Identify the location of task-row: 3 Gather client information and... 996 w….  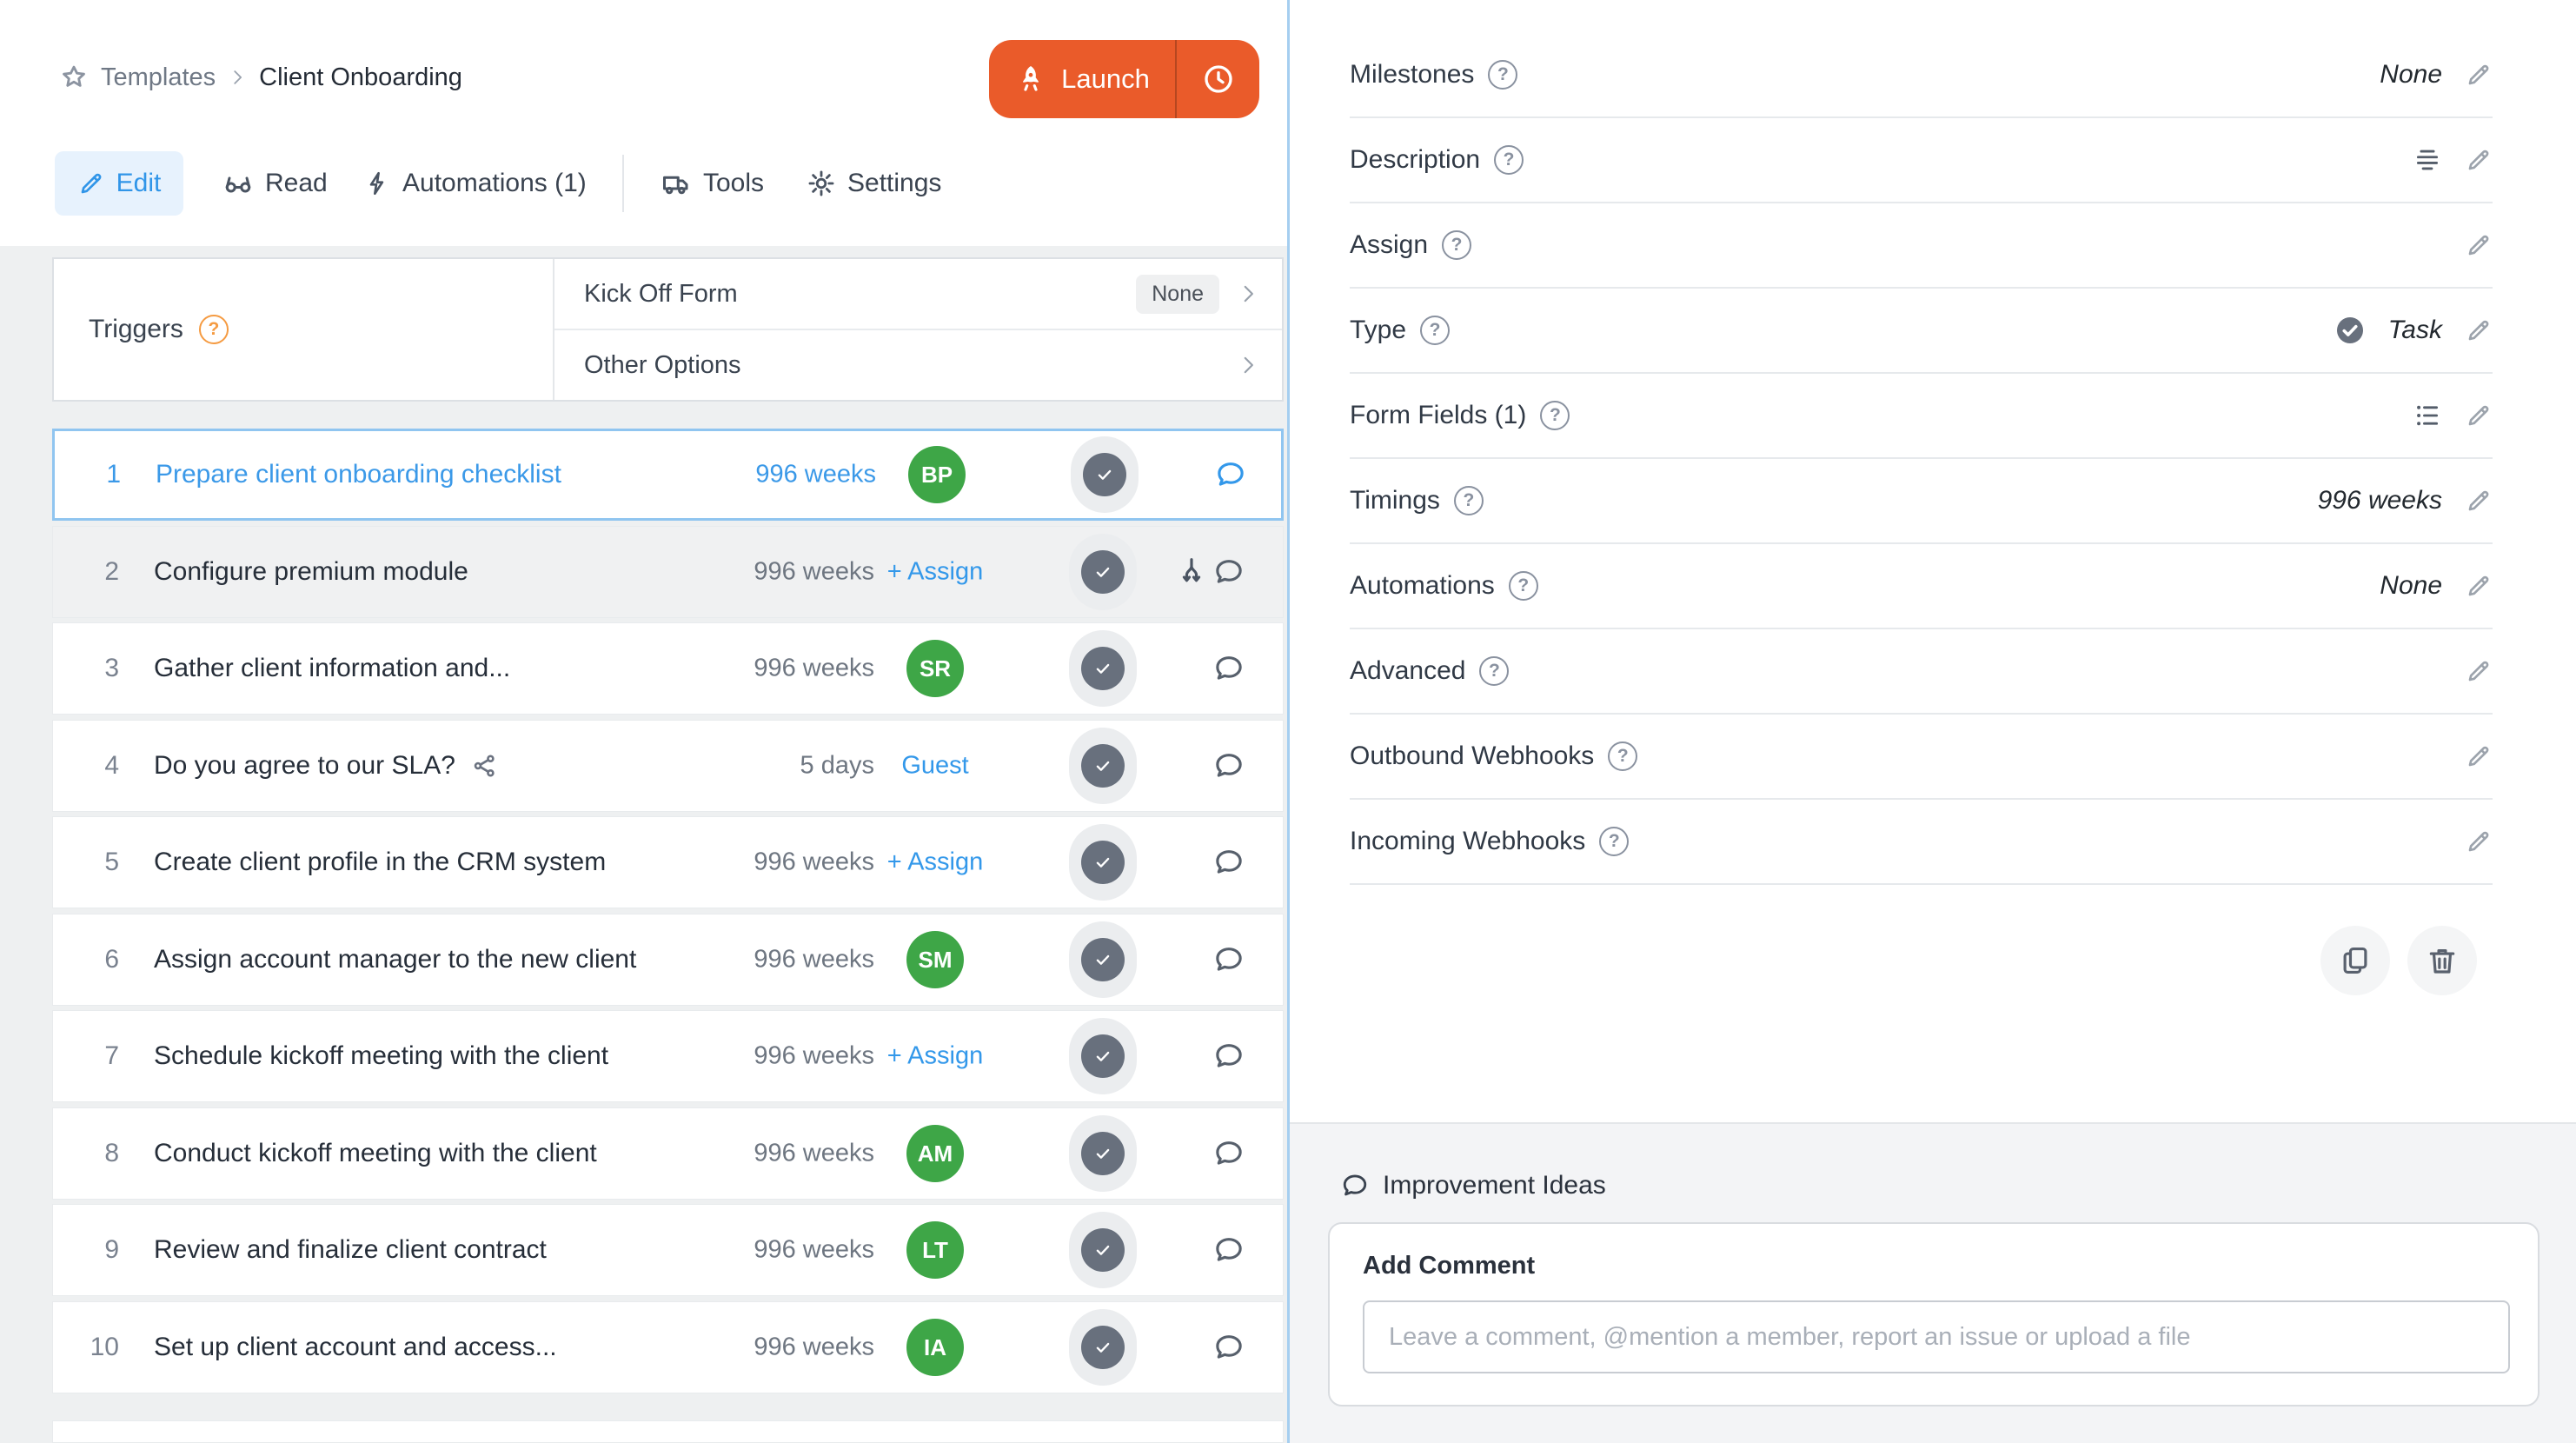
(668, 668).